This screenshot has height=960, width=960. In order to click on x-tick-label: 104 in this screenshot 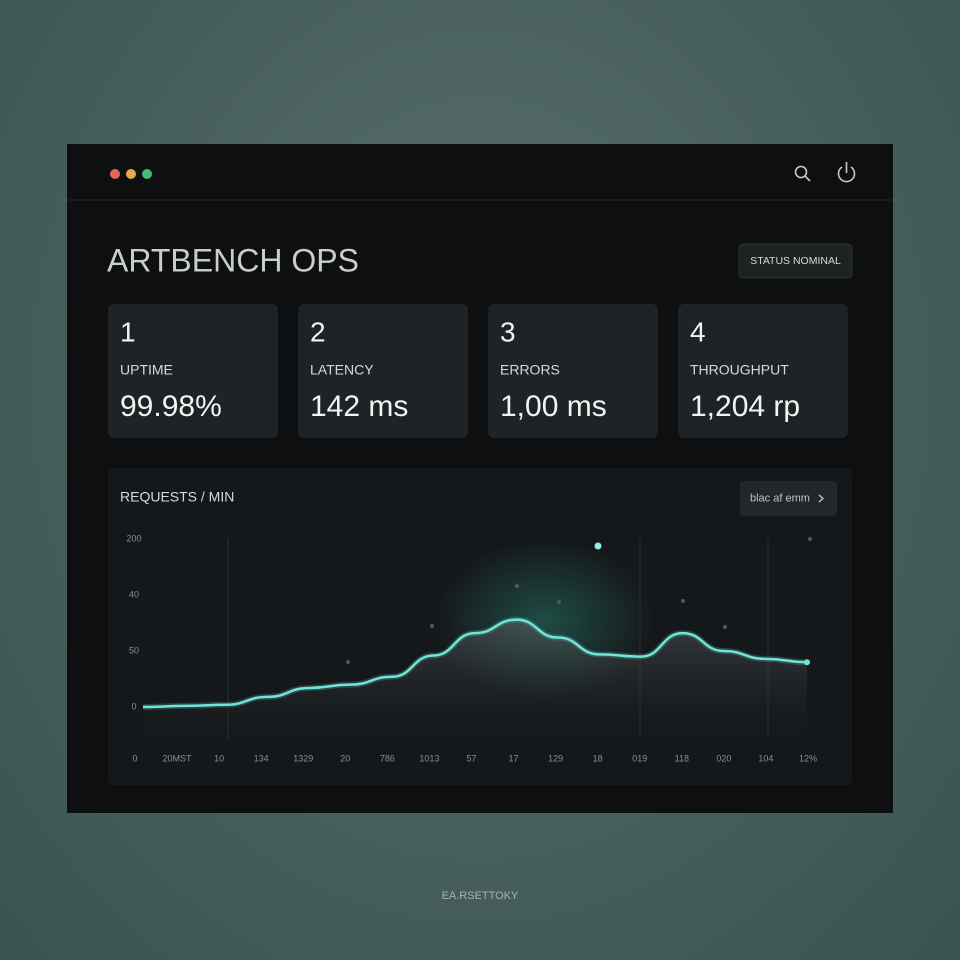, I will do `click(765, 758)`.